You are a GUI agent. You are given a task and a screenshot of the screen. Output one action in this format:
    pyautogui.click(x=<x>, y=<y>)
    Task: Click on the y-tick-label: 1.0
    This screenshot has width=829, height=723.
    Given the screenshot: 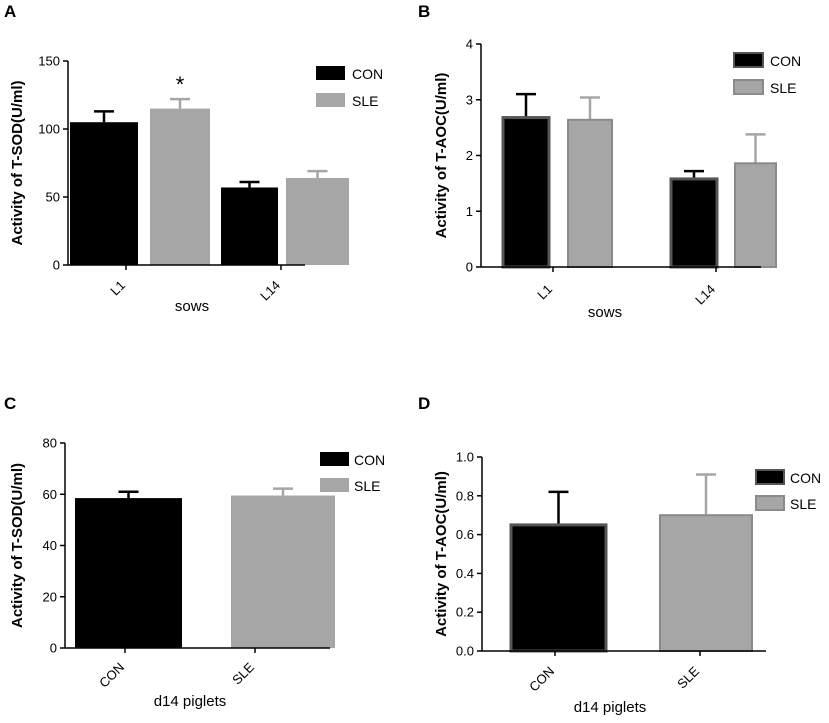 What is the action you would take?
    pyautogui.click(x=465, y=457)
    